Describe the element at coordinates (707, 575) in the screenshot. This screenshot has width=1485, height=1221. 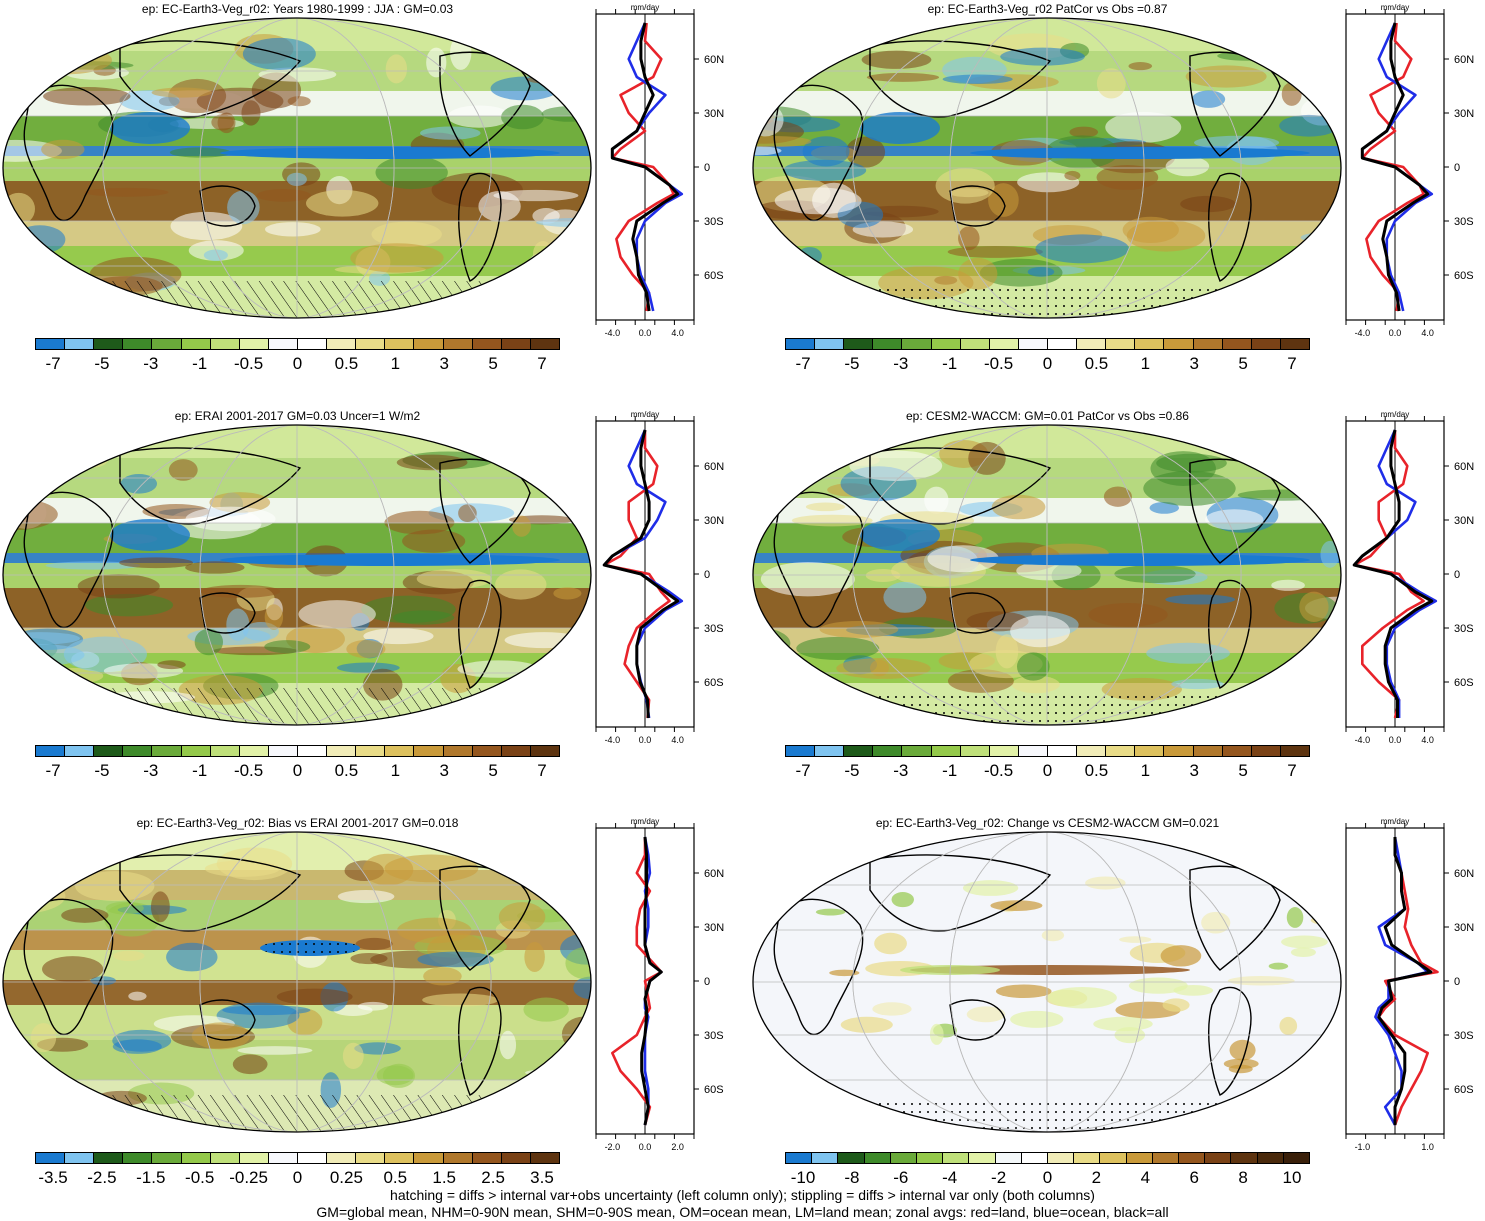
I see `lat-tick-label: 0` at that location.